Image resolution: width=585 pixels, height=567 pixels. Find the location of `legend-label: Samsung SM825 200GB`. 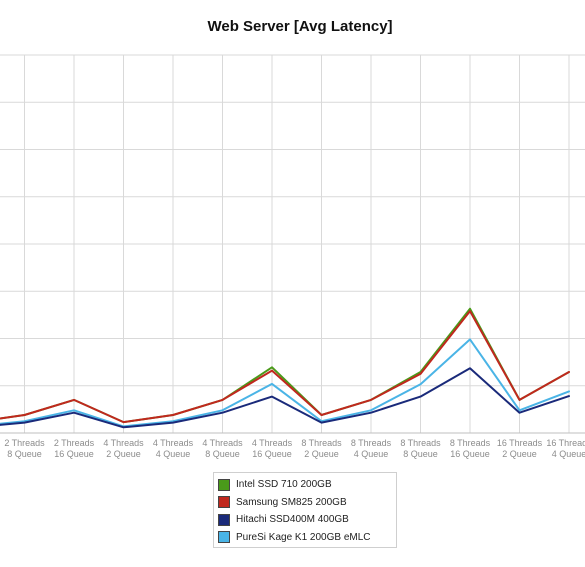

legend-label: Samsung SM825 200GB is located at coordinates (291, 502).